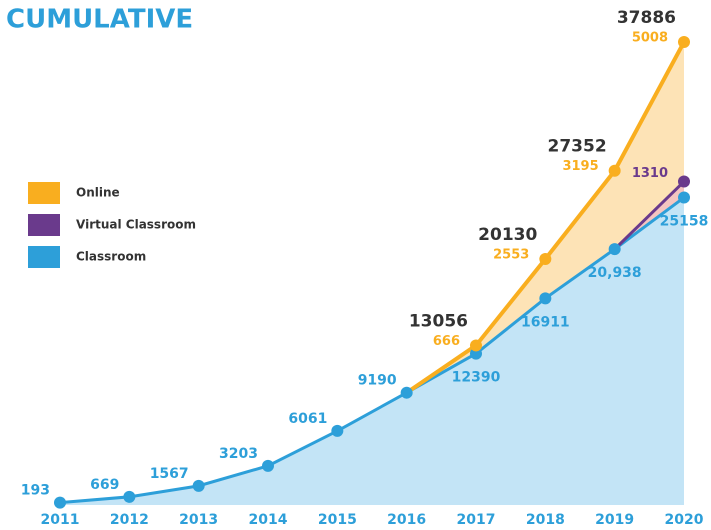  Describe the element at coordinates (650, 173) in the screenshot. I see `virtual-label: 1310` at that location.